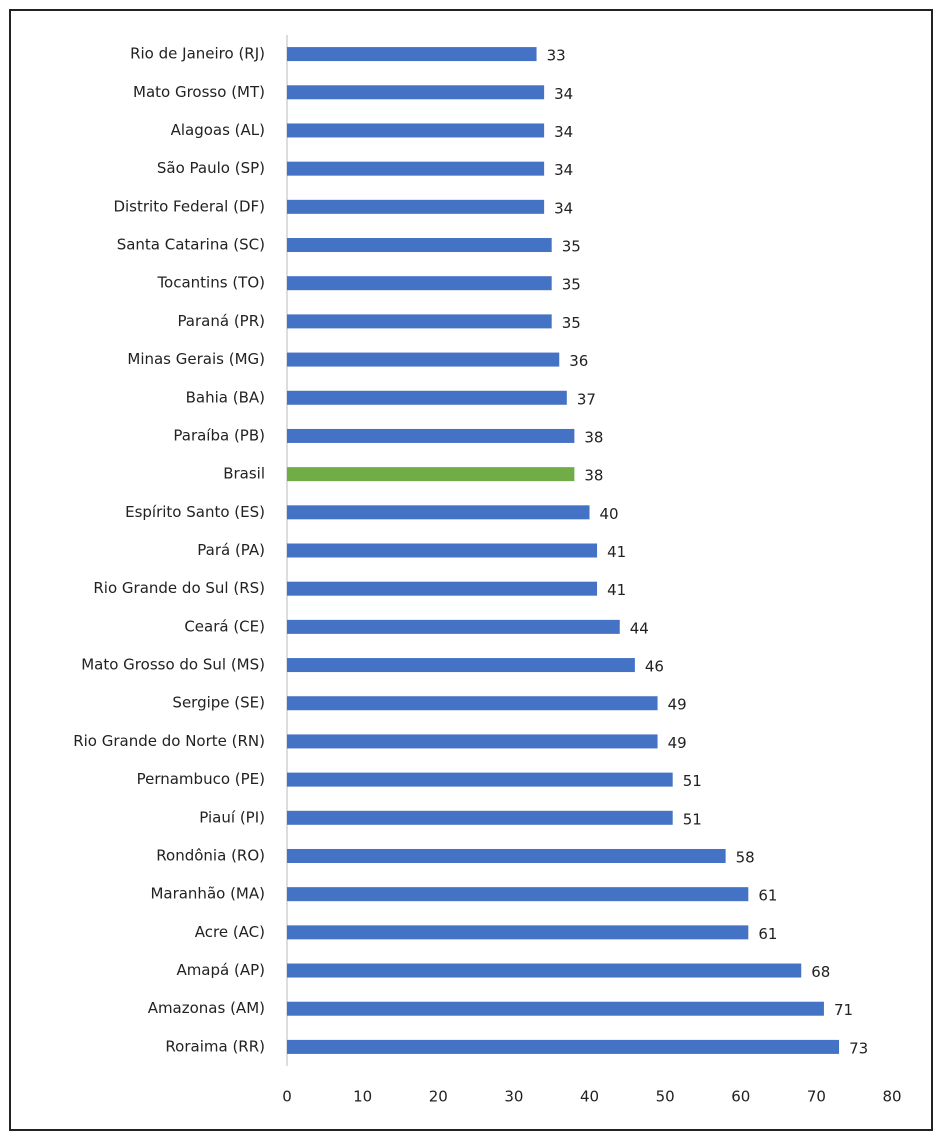  I want to click on y-tick-label: Mato Grosso (MT), so click(199, 92).